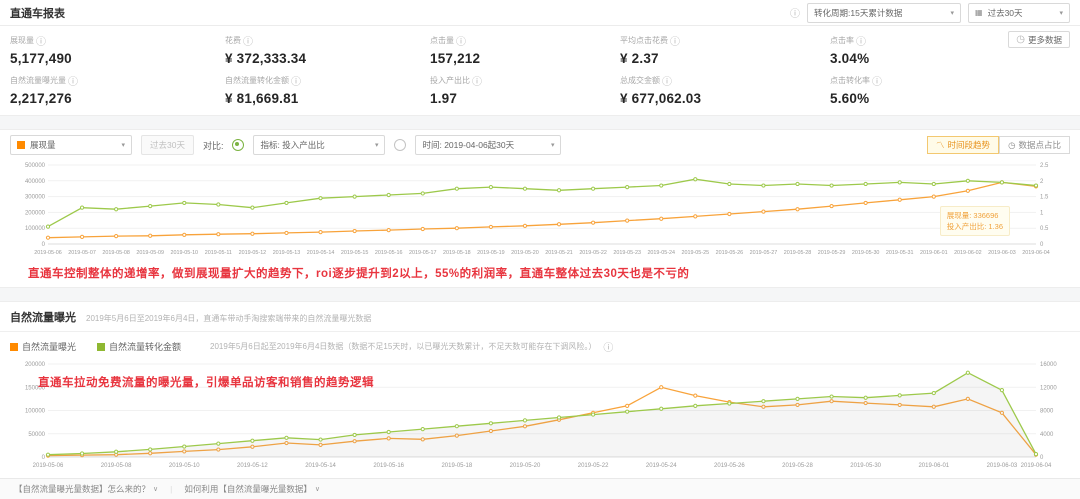 The height and width of the screenshot is (499, 1080). I want to click on footer-bar: 【自然流量曝光量数据】怎么来的？ ∨ | 如何利用【自然流量曝光量数据】 ∨, so click(540, 488).